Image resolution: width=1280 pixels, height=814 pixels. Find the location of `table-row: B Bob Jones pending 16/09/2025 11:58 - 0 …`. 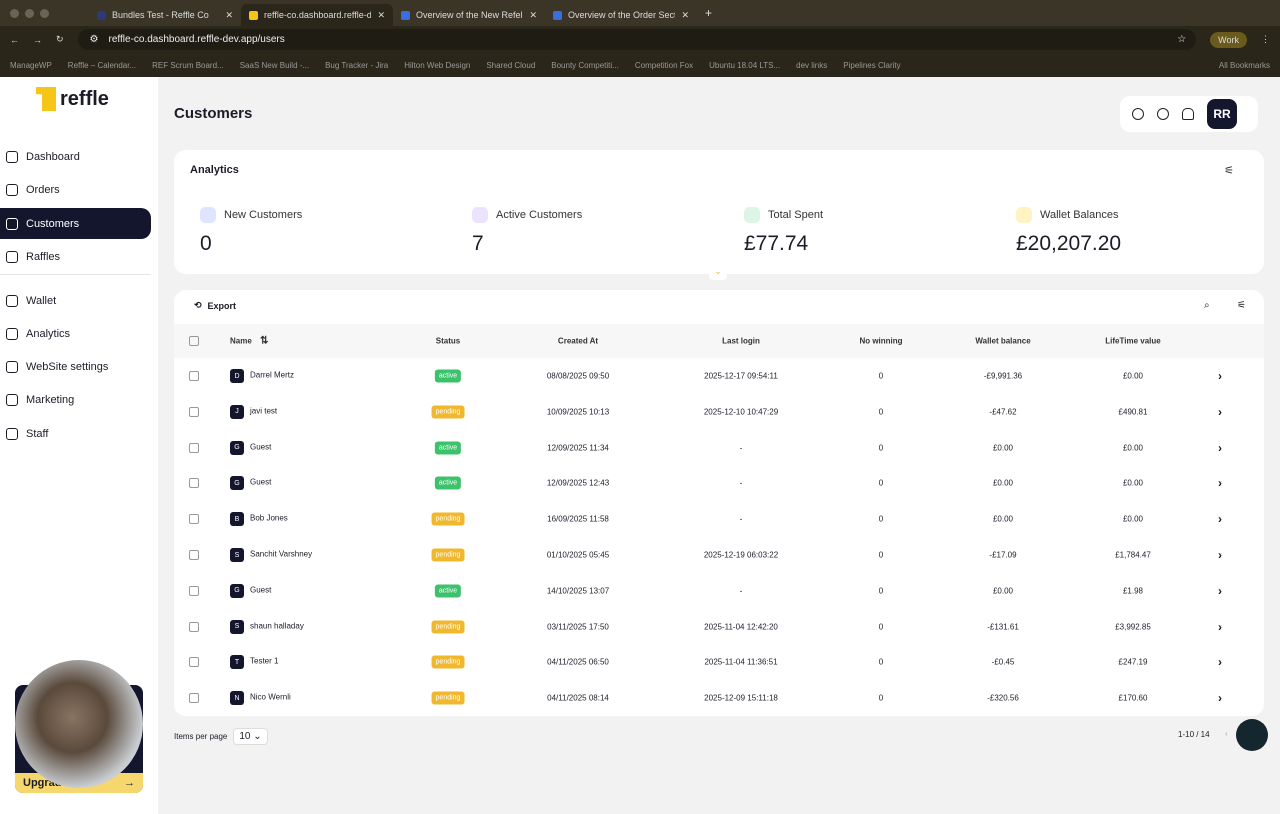

table-row: B Bob Jones pending 16/09/2025 11:58 - 0 … is located at coordinates (719, 519).